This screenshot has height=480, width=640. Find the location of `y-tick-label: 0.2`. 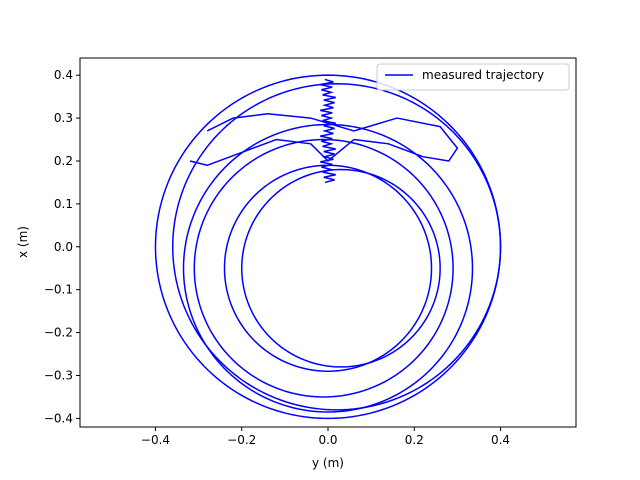

y-tick-label: 0.2 is located at coordinates (63, 161).